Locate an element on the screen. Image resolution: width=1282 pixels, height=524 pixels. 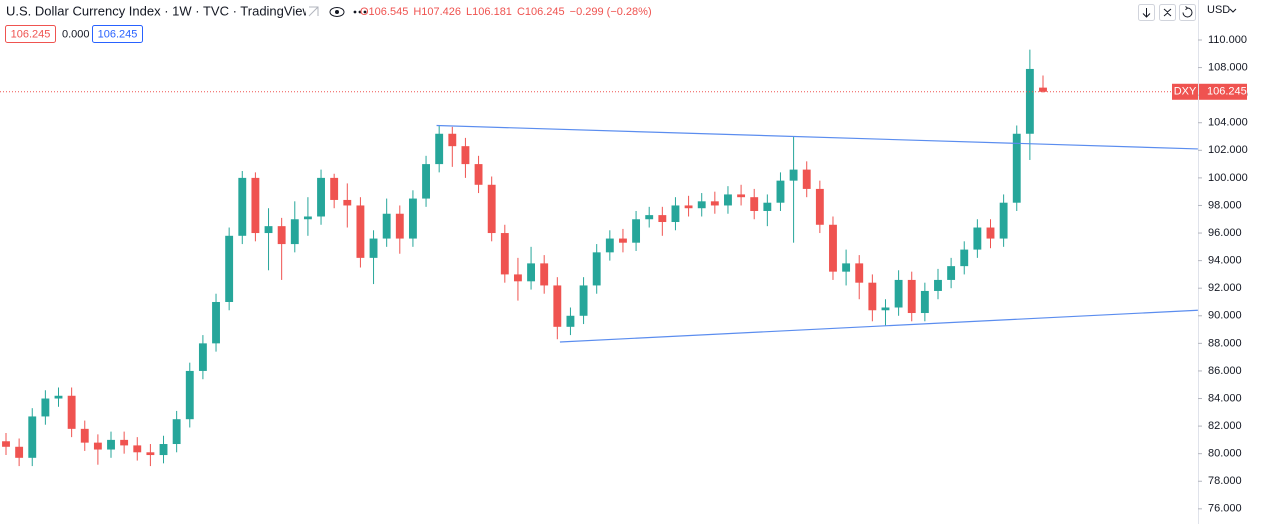
y-tick-label: 84.000 is located at coordinates (1225, 398).